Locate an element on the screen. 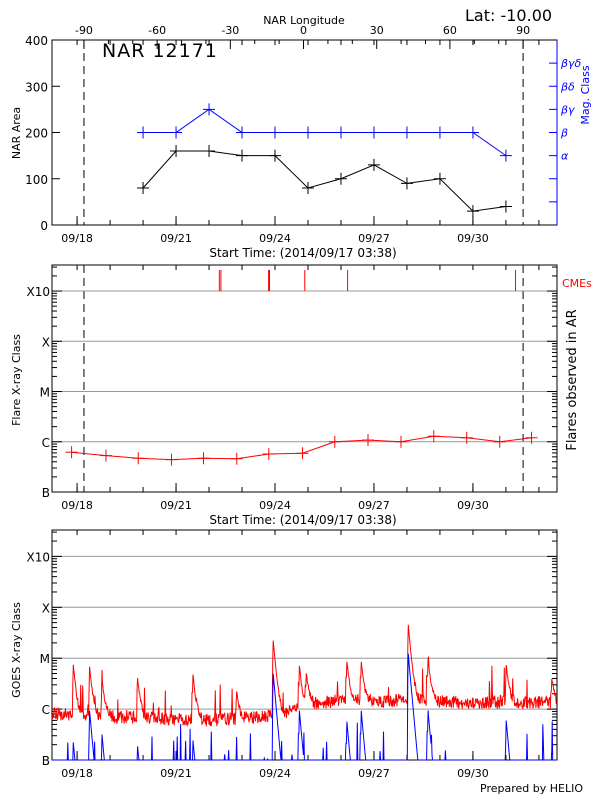 This screenshot has width=600, height=800. goes-class-axis-label: GOES X-ray Class is located at coordinates (16, 650).